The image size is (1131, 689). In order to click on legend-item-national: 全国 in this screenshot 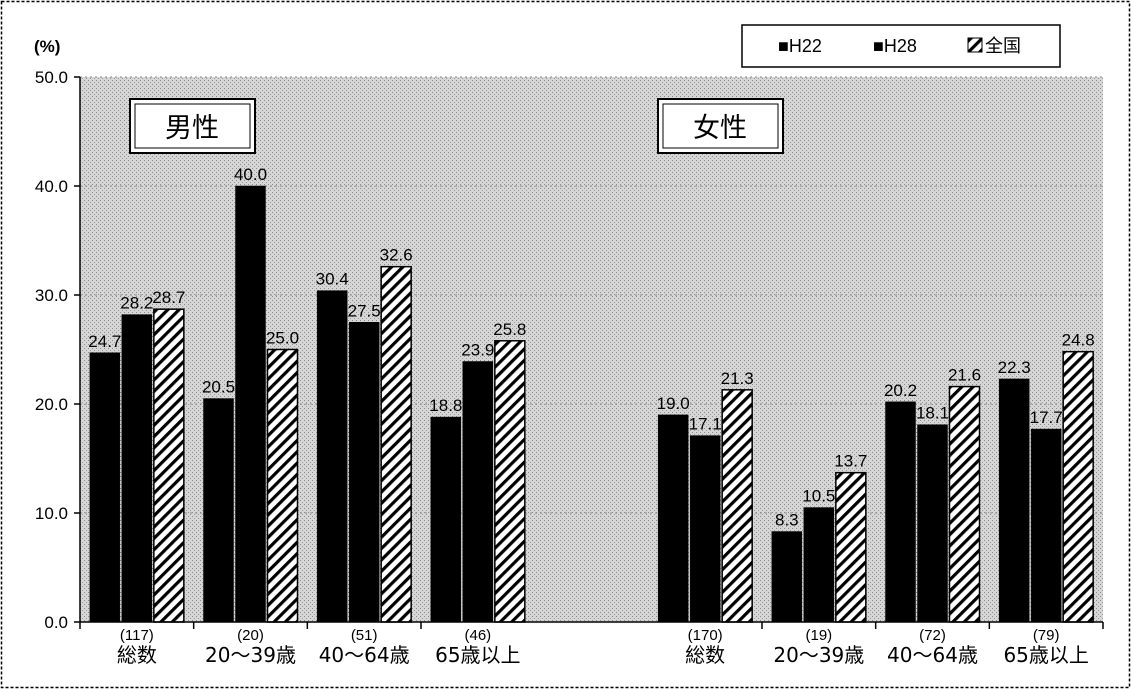, I will do `click(1003, 46)`.